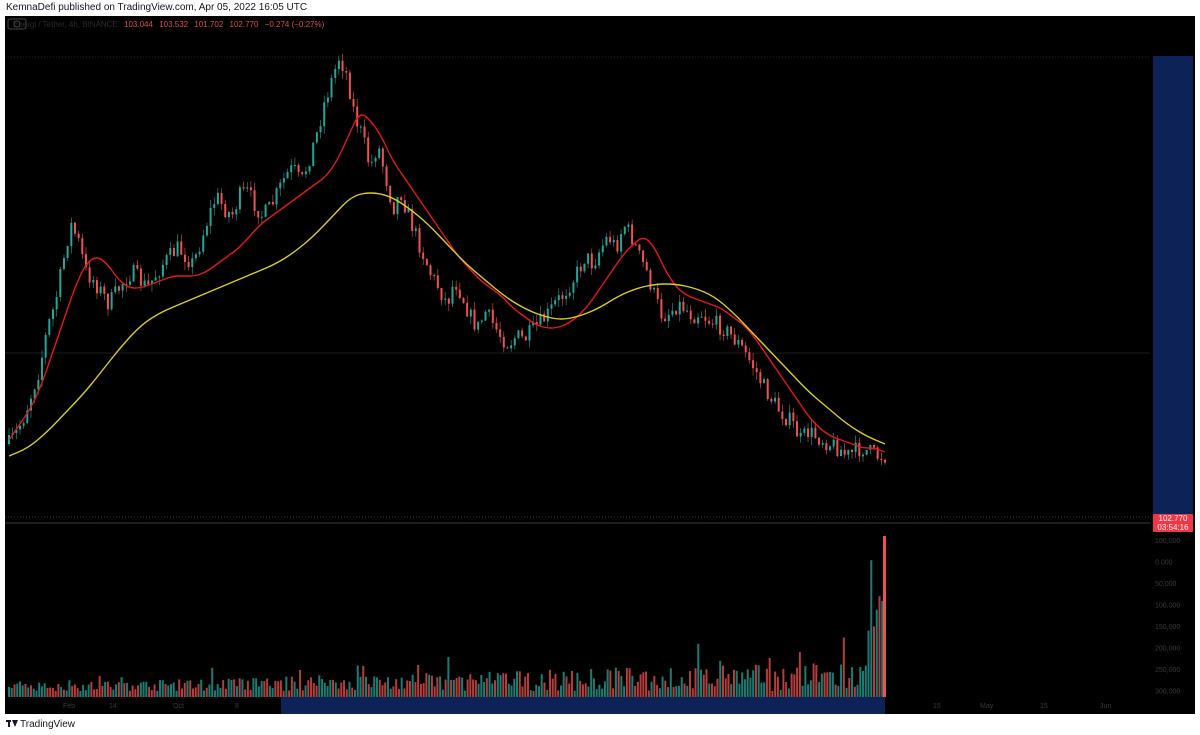 Image resolution: width=1200 pixels, height=735 pixels. I want to click on legend-close: 102.770, so click(244, 24).